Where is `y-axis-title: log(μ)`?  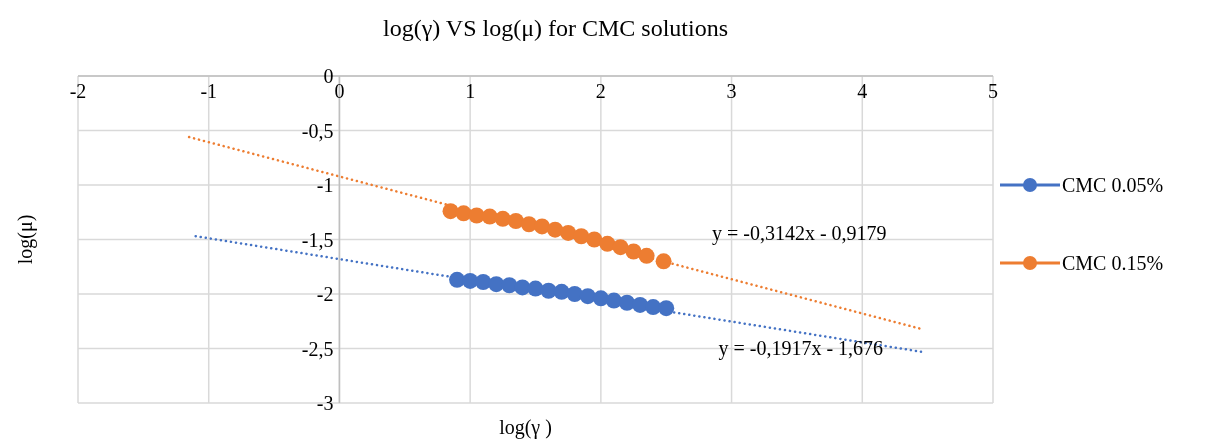
y-axis-title: log(μ) is located at coordinates (25, 239).